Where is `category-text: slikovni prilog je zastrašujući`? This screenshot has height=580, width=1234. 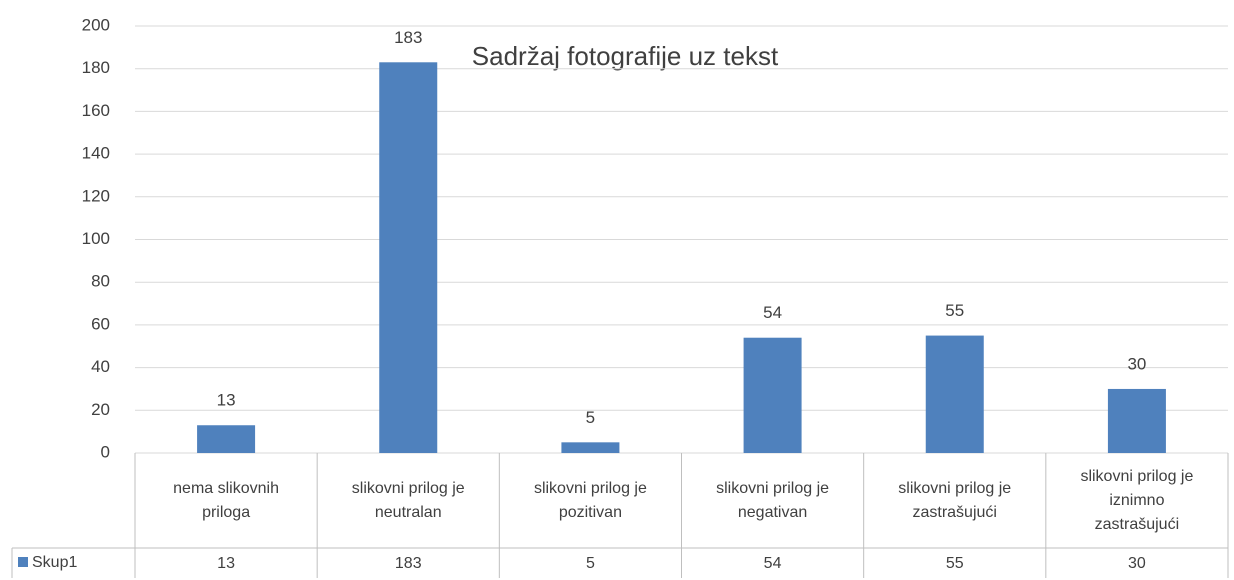
category-text: slikovni prilog je zastrašujući is located at coordinates (955, 500).